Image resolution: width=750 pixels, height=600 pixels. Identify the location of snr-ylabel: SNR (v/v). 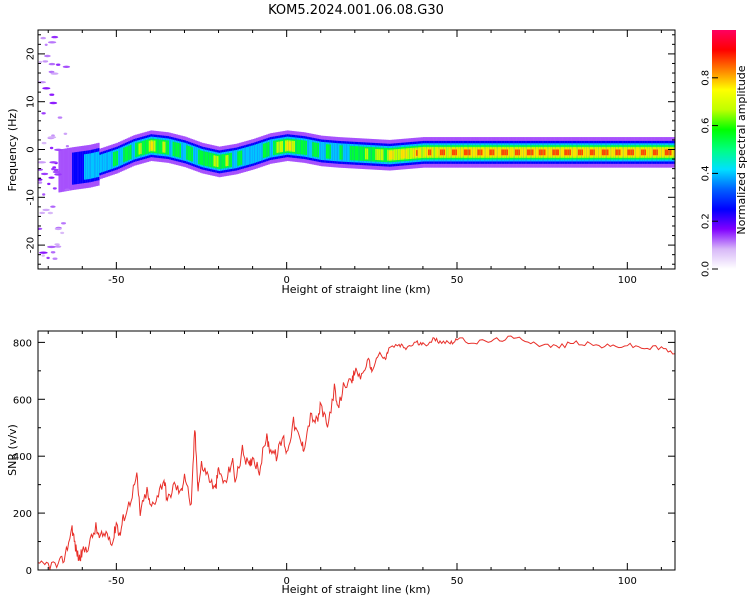
(12, 450).